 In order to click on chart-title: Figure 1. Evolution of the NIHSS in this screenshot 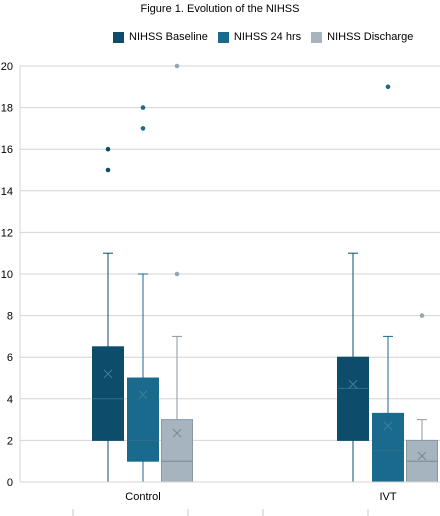, I will do `click(220, 9)`.